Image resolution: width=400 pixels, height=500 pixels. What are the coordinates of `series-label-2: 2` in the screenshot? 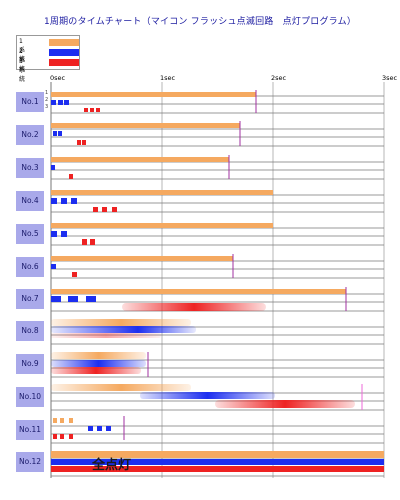 It's located at (47, 100).